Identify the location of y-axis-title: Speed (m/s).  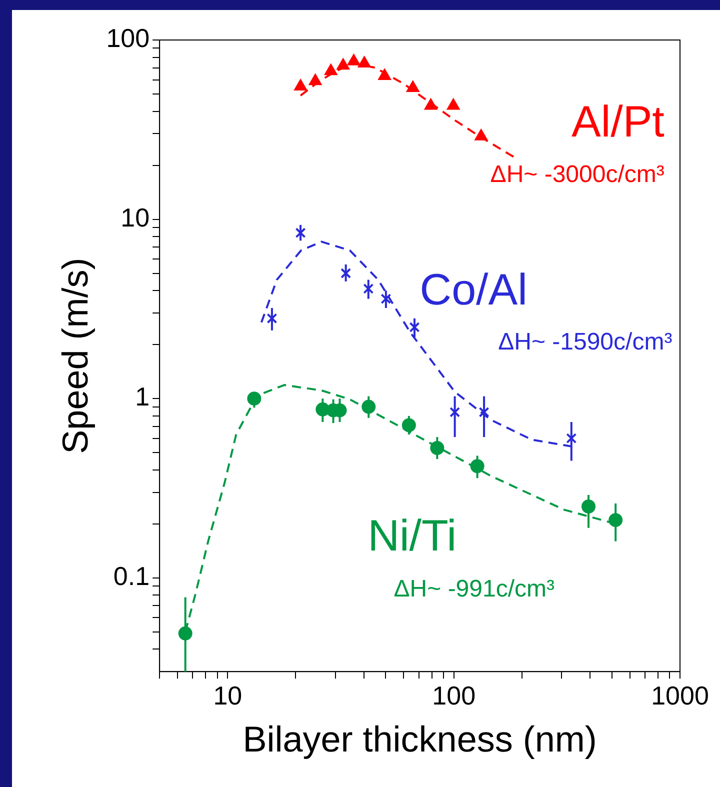
(75, 356).